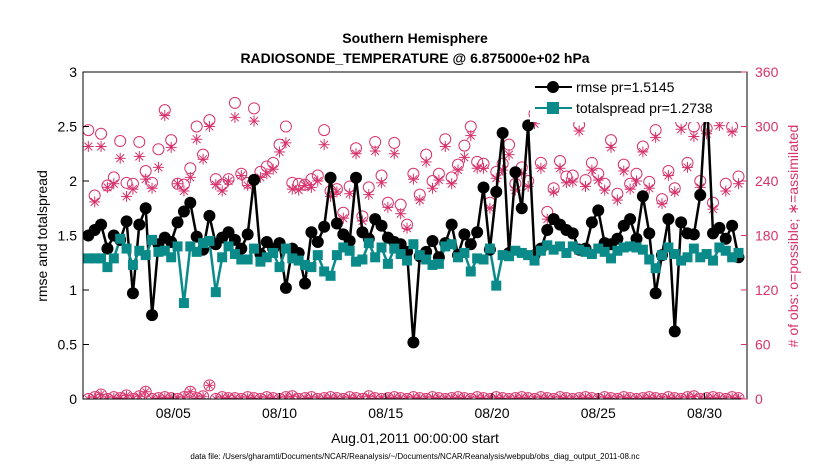 Image resolution: width=830 pixels, height=470 pixels. I want to click on y-right-tick-label: 60, so click(763, 345).